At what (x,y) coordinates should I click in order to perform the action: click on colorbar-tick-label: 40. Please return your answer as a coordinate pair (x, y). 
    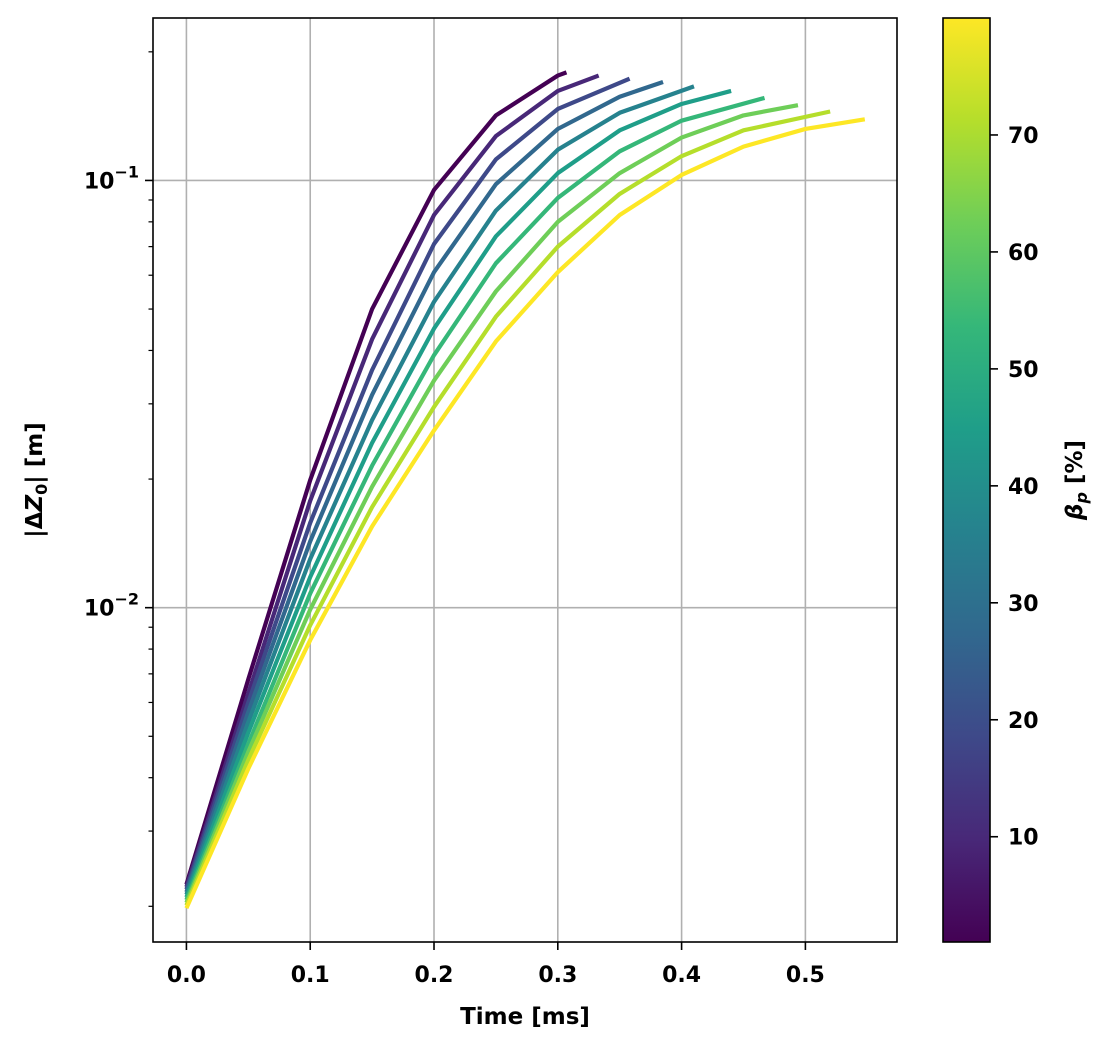
    Looking at the image, I should click on (1023, 487).